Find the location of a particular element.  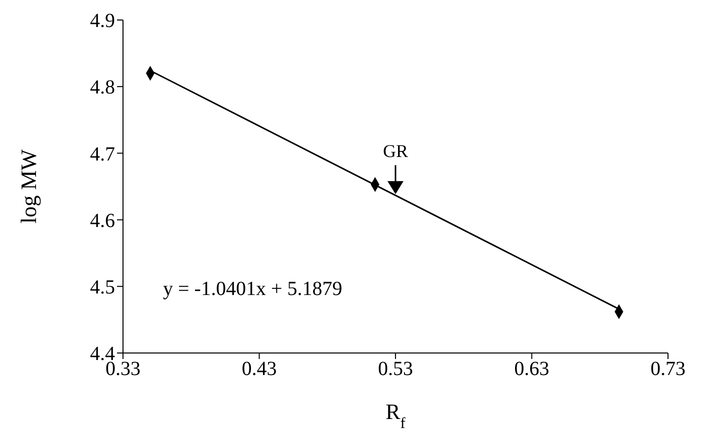

annotation: y = -1.0401x + 5.1879 is located at coordinates (252, 289).